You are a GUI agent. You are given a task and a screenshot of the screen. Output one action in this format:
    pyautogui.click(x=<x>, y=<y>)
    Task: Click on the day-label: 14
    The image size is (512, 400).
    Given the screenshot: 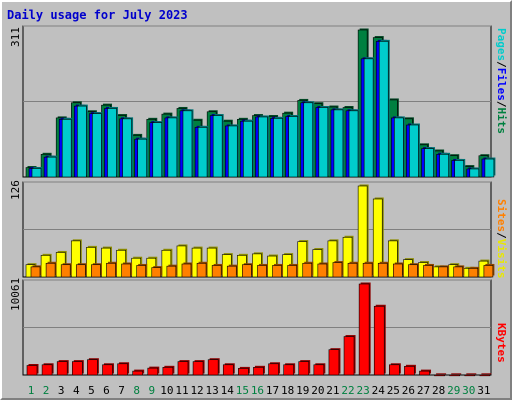 What is the action you would take?
    pyautogui.click(x=228, y=390)
    